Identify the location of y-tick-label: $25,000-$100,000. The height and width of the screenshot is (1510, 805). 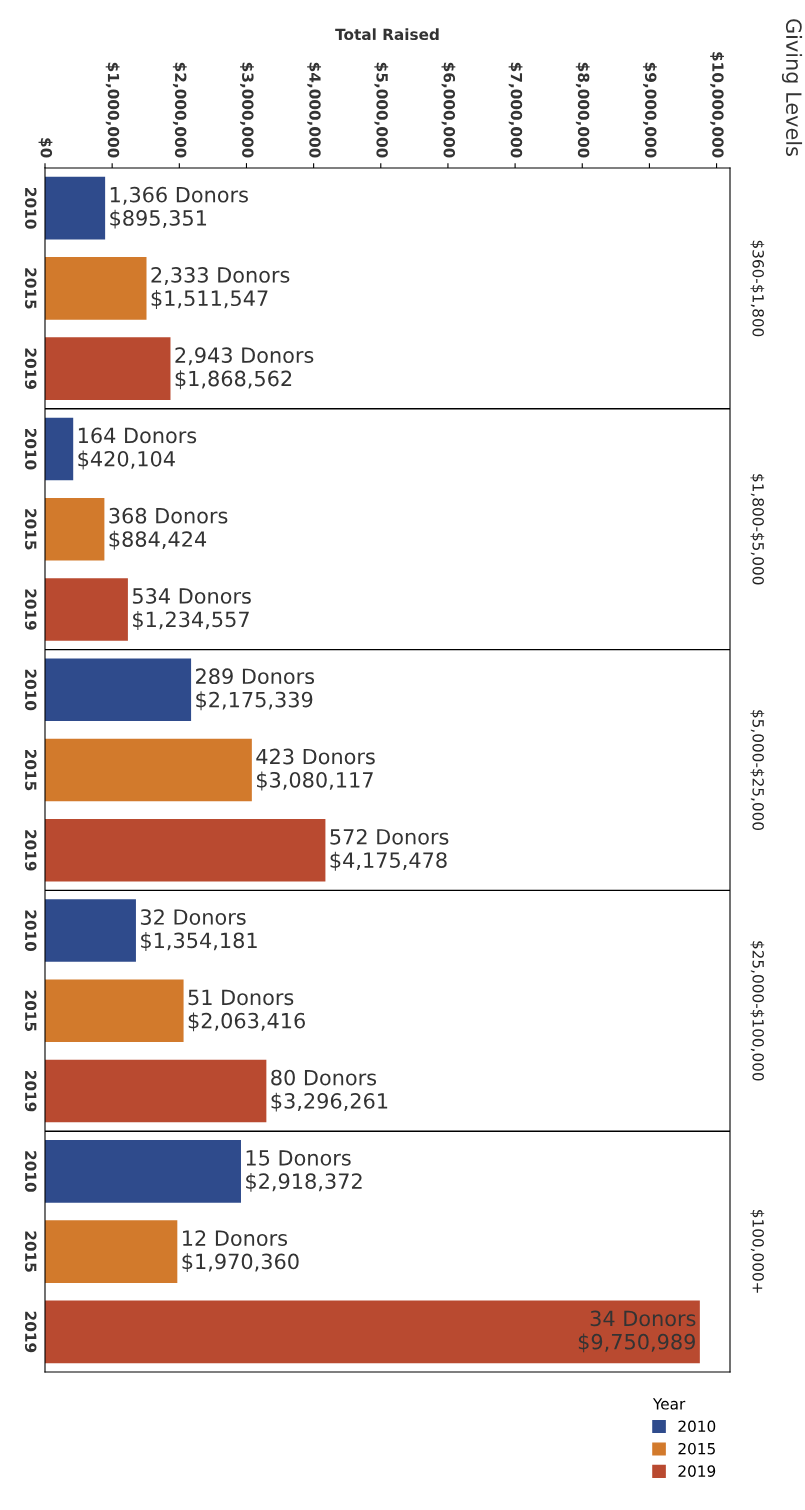
(757, 1011).